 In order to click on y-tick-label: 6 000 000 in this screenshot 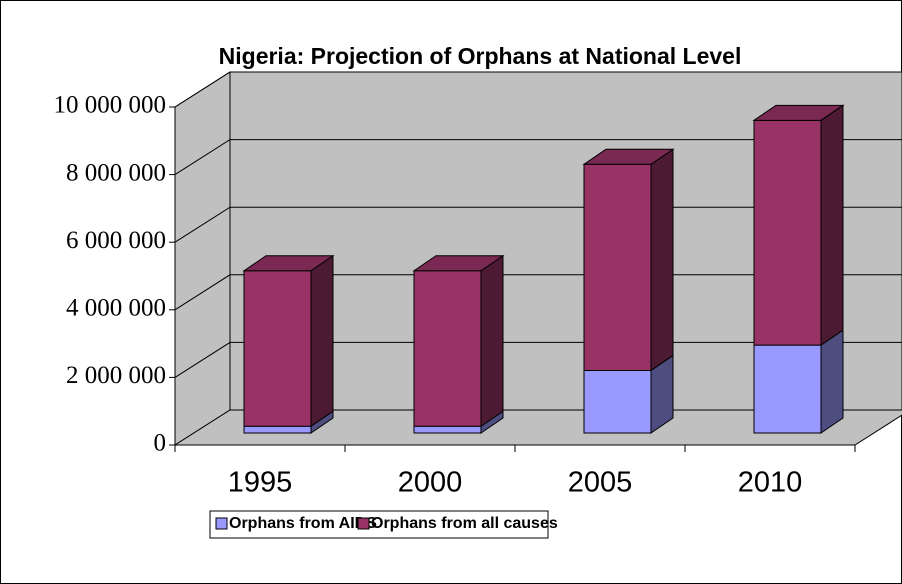, I will do `click(116, 240)`.